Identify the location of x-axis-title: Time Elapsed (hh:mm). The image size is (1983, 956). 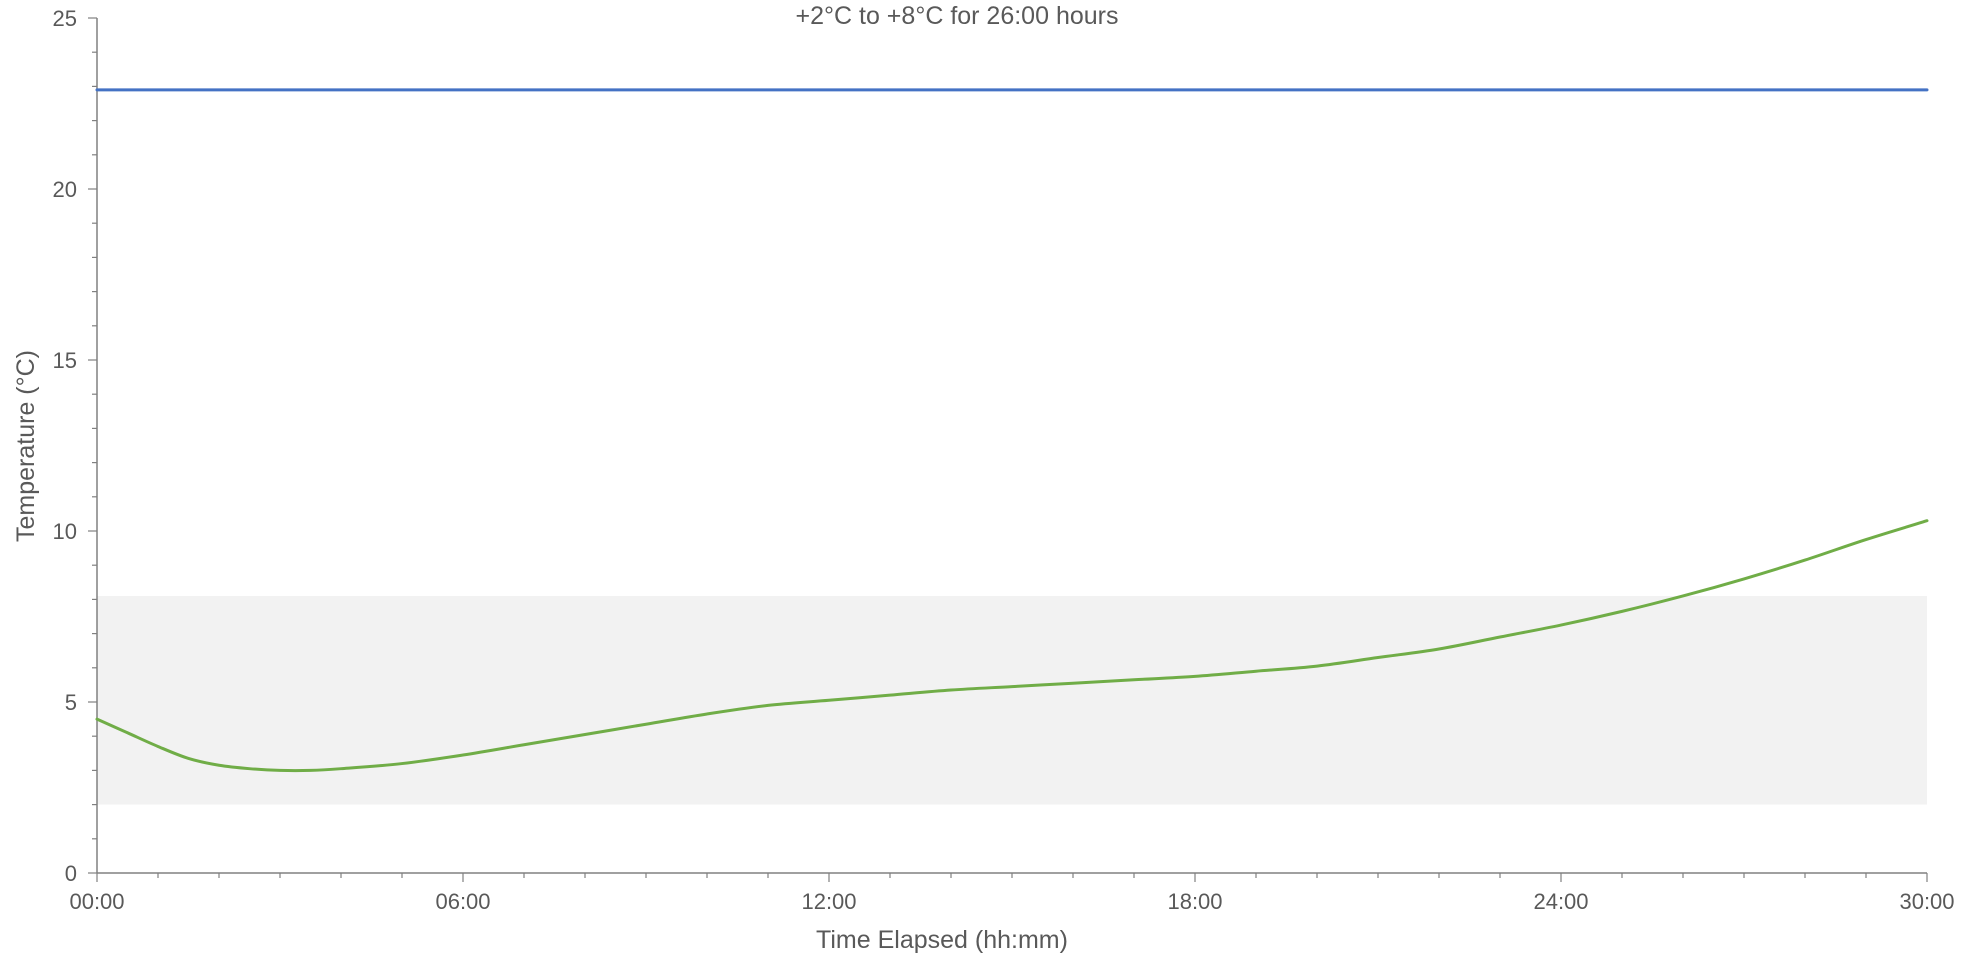
(942, 940).